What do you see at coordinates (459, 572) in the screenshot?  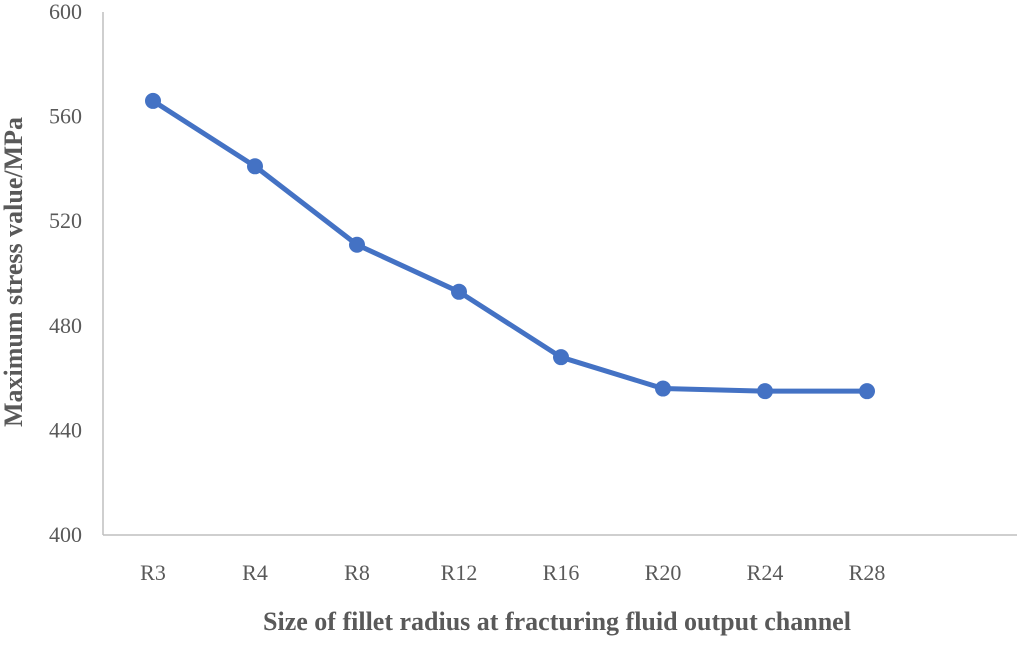 I see `x-tick-label: R12` at bounding box center [459, 572].